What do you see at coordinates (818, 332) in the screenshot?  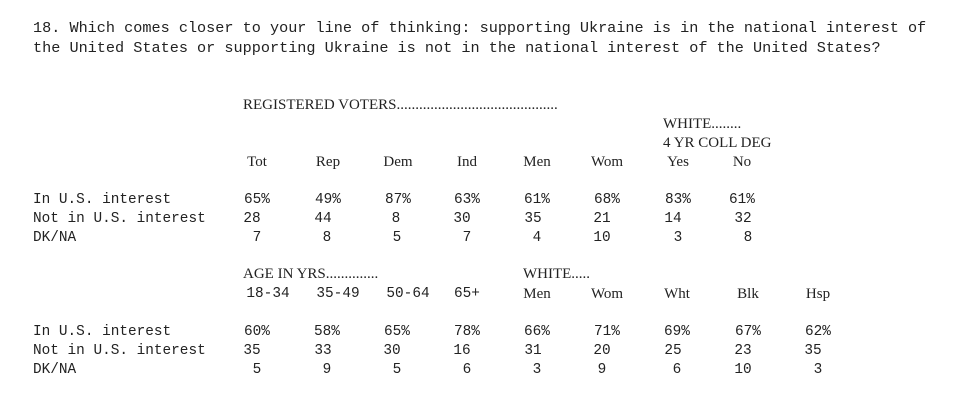 I see `cell: 62%` at bounding box center [818, 332].